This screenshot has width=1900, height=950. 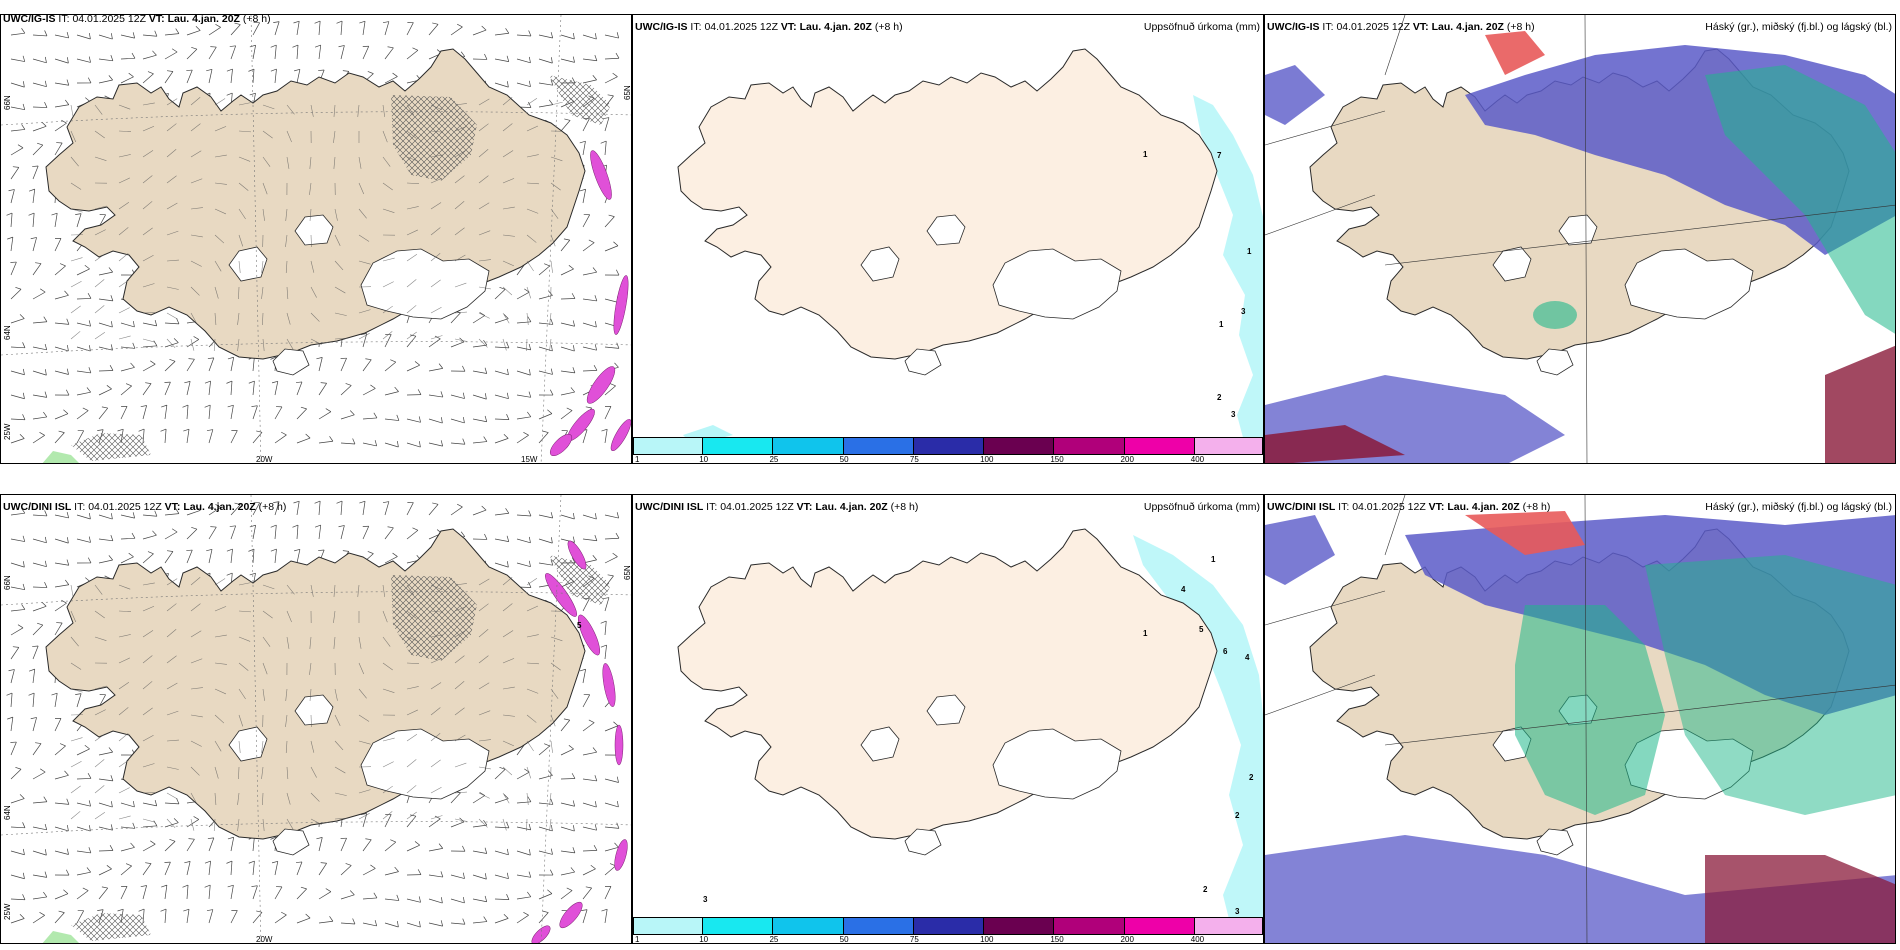 What do you see at coordinates (1201, 629) in the screenshot?
I see `precip-annotation: 5` at bounding box center [1201, 629].